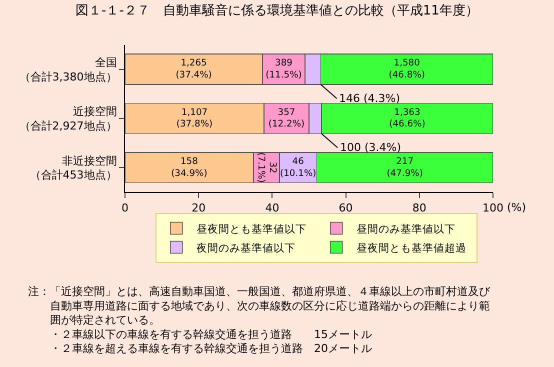  What do you see at coordinates (200, 334) in the screenshot?
I see `text: ・２車線以下の車線を有する幹線交通を担う道路 15メートル` at bounding box center [200, 334].